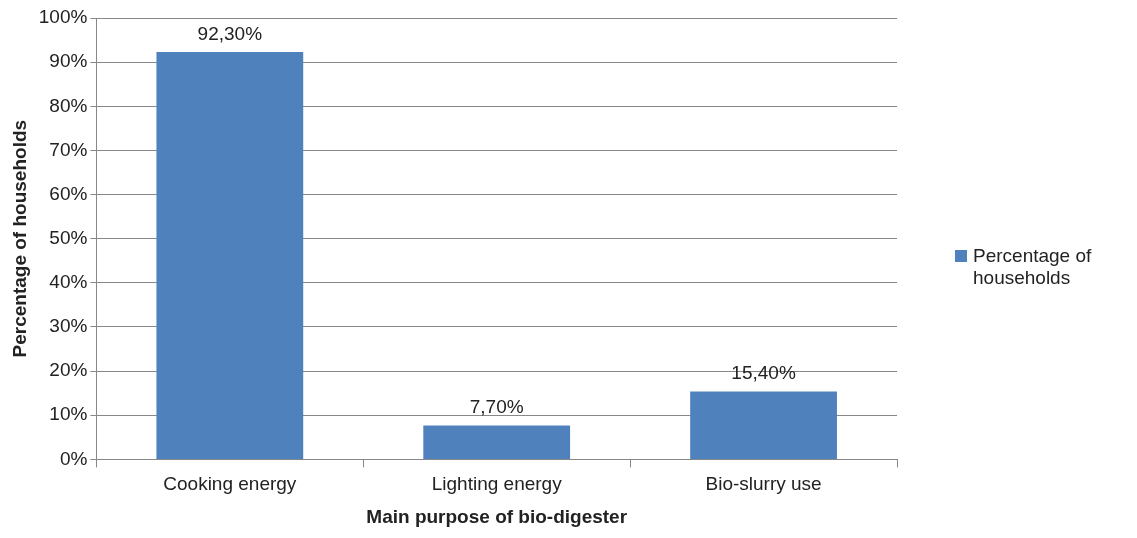  Describe the element at coordinates (63, 17) in the screenshot. I see `y-tick-label: 100%` at that location.